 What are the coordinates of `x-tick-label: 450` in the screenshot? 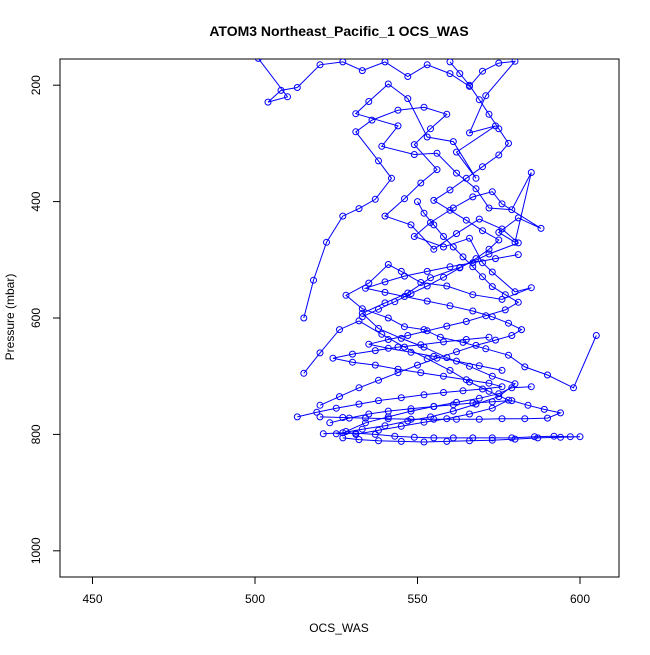 It's located at (92, 599).